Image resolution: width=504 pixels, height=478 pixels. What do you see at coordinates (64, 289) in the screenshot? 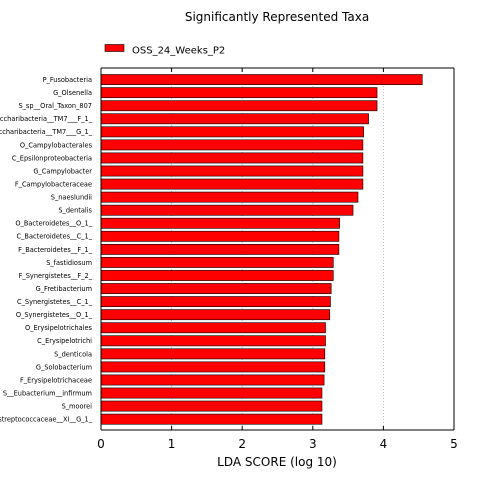
I see `category-label: G_Fretibacterium` at bounding box center [64, 289].